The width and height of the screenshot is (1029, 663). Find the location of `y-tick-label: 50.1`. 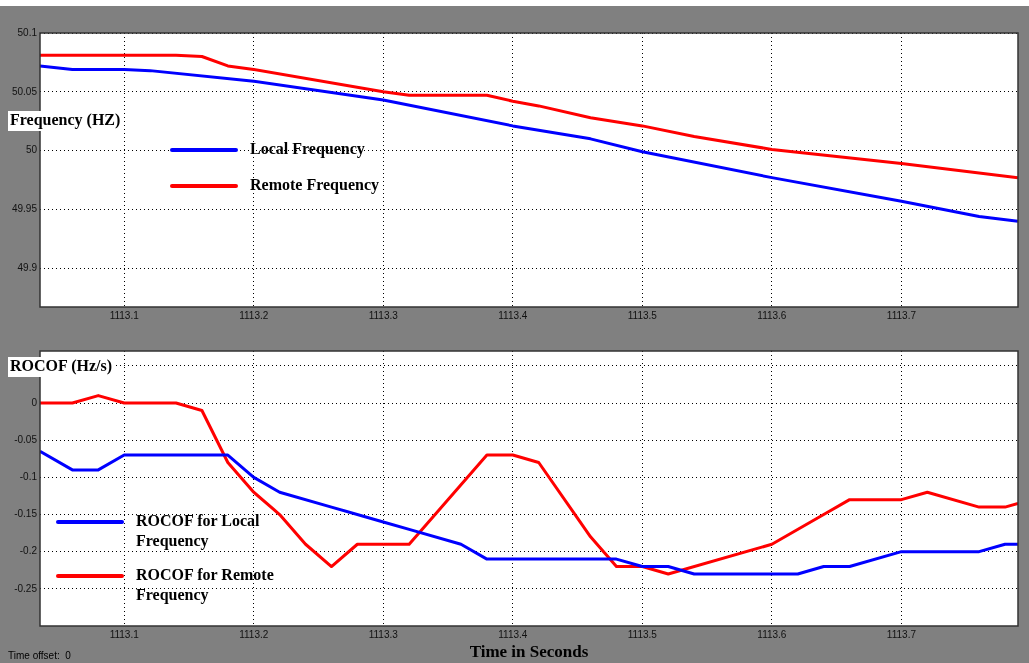

y-tick-label: 50.1 is located at coordinates (27, 32).